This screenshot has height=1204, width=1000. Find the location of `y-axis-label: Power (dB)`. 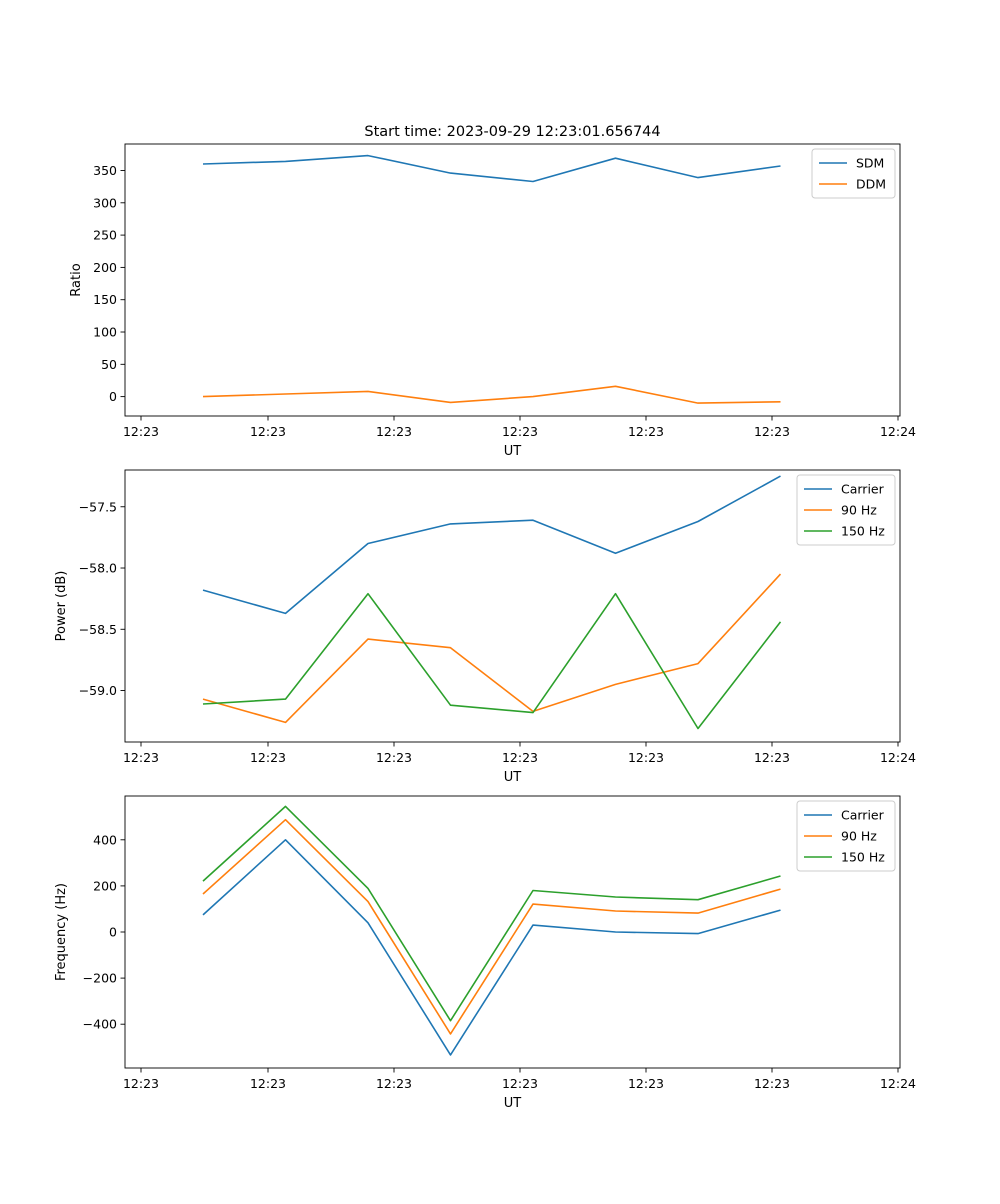

y-axis-label: Power (dB) is located at coordinates (61, 606).